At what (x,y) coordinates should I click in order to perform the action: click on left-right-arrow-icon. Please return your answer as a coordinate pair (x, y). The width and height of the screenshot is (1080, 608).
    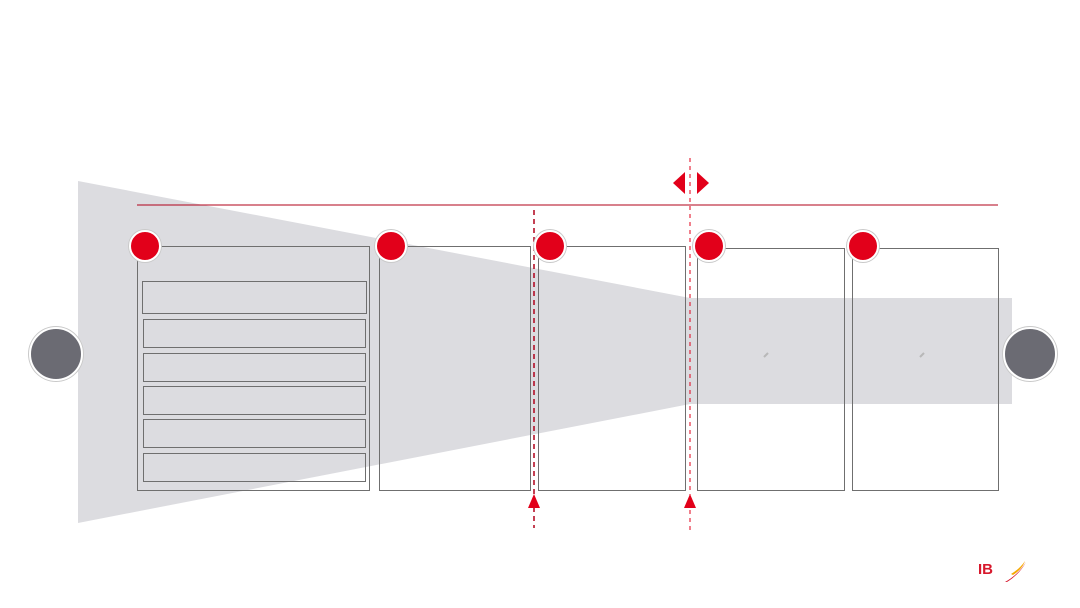
    Looking at the image, I should click on (691, 183).